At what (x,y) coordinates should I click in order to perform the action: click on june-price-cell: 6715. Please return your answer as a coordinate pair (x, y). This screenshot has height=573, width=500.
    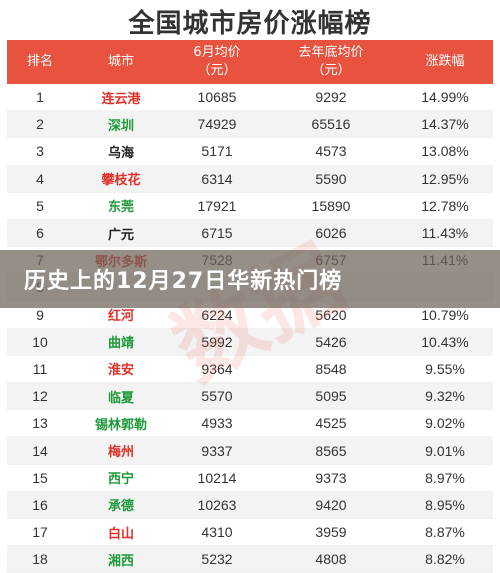
    Looking at the image, I should click on (217, 233).